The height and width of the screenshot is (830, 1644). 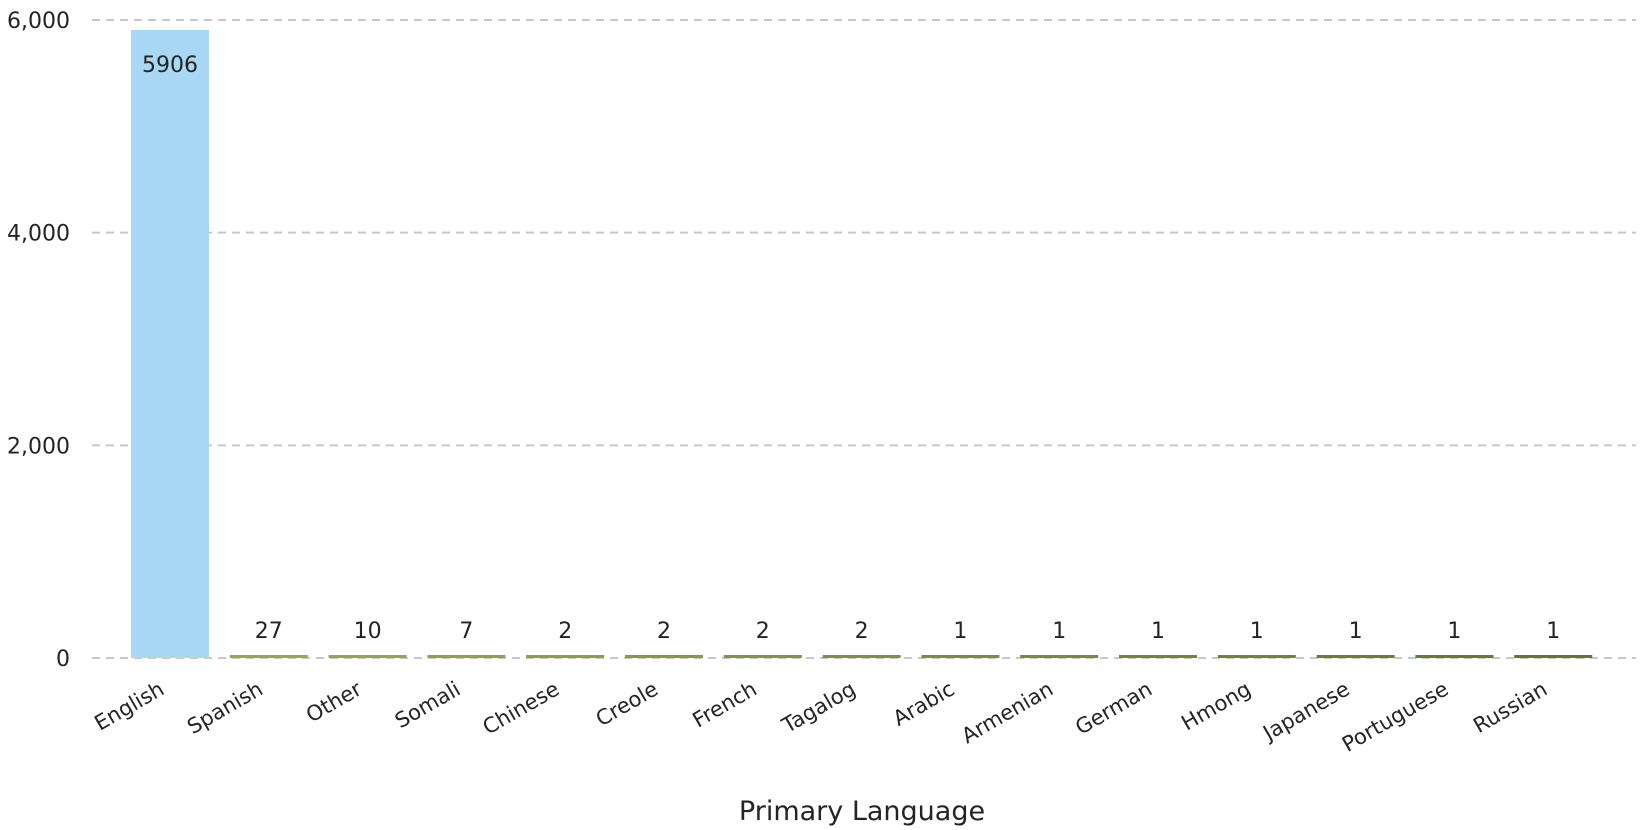 What do you see at coordinates (170, 65) in the screenshot?
I see `data-label: 5906` at bounding box center [170, 65].